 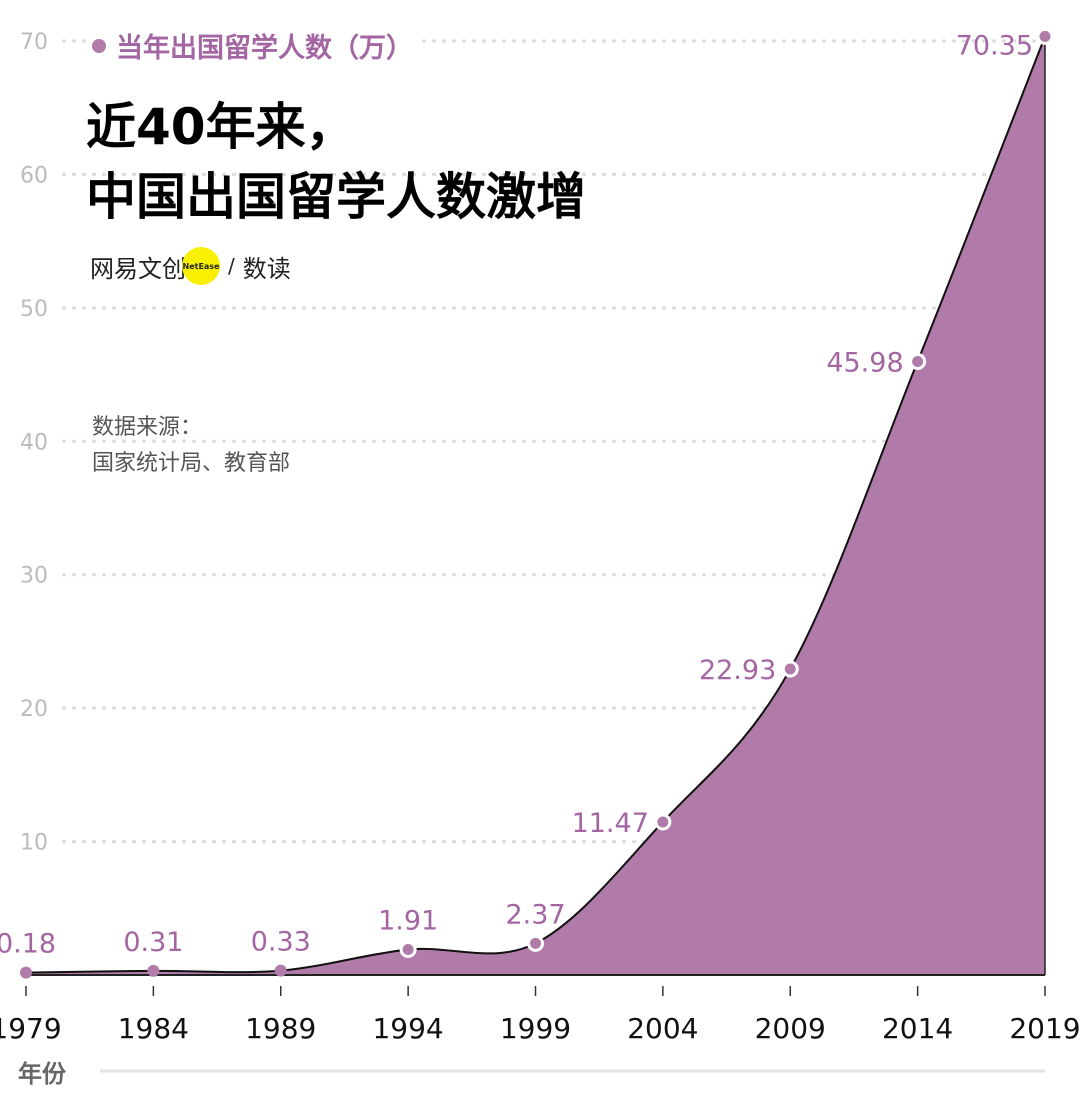 What do you see at coordinates (662, 1028) in the screenshot?
I see `x-tick-label: 2004` at bounding box center [662, 1028].